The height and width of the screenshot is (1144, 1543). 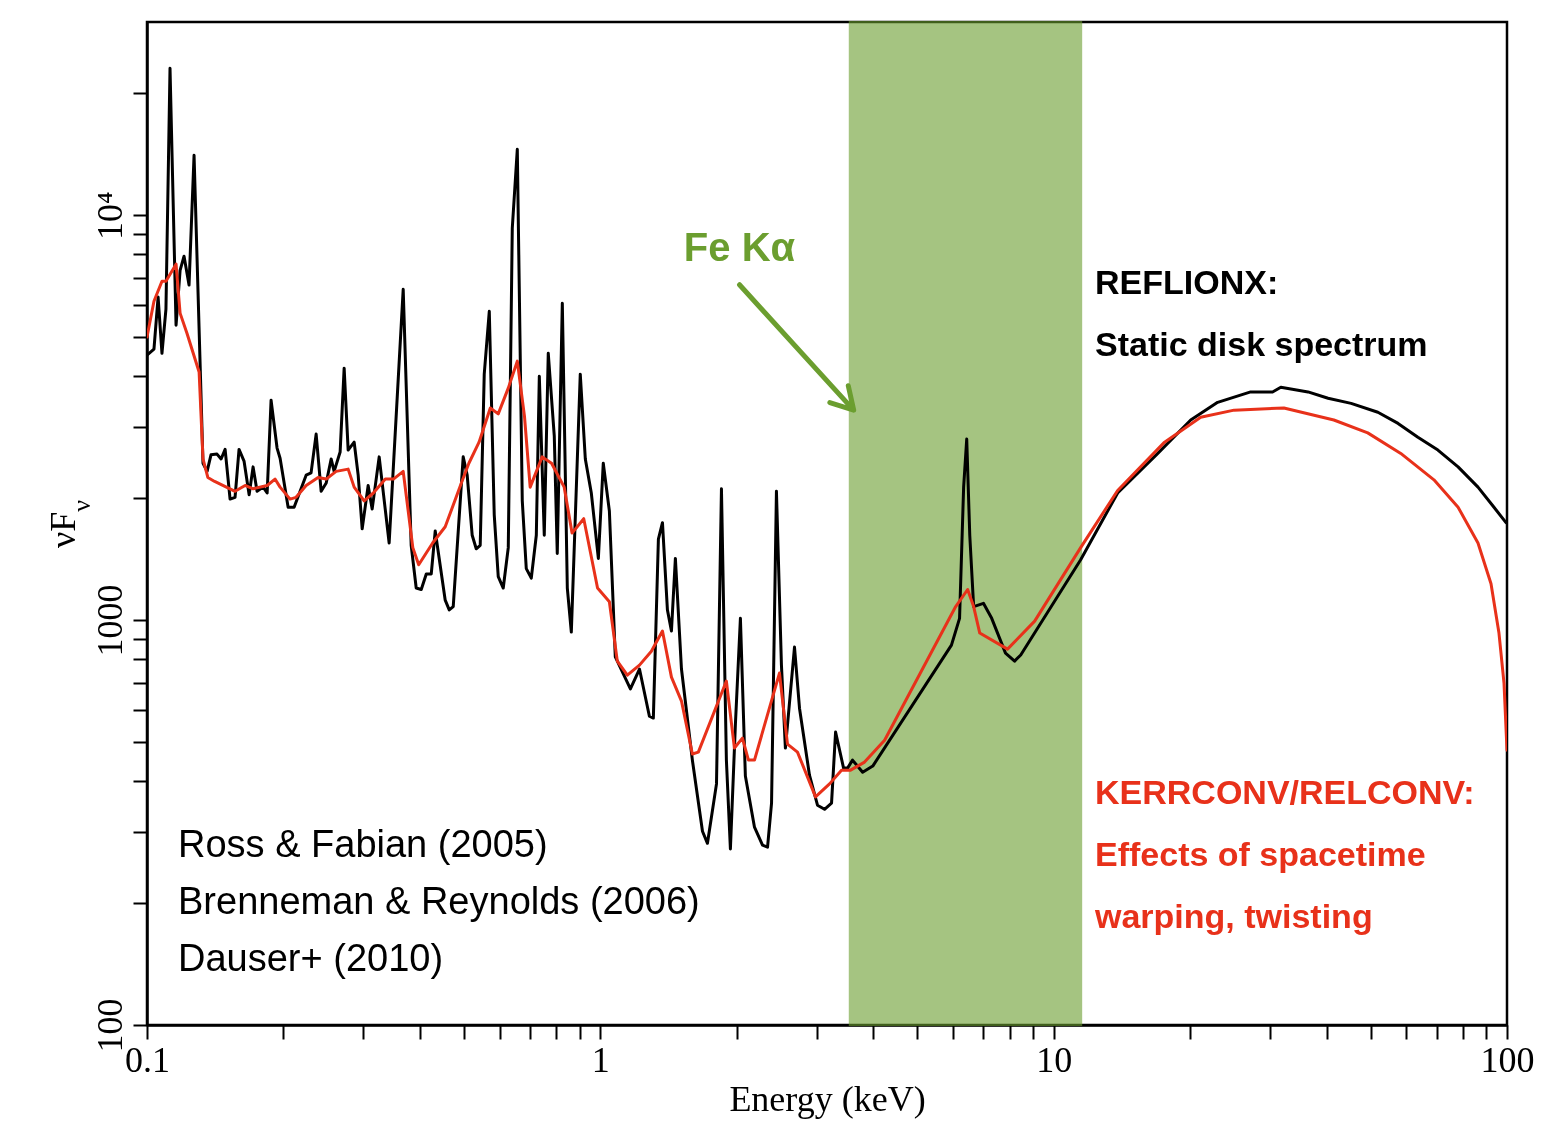 I want to click on y-tick-label: 1000, so click(x=109, y=620).